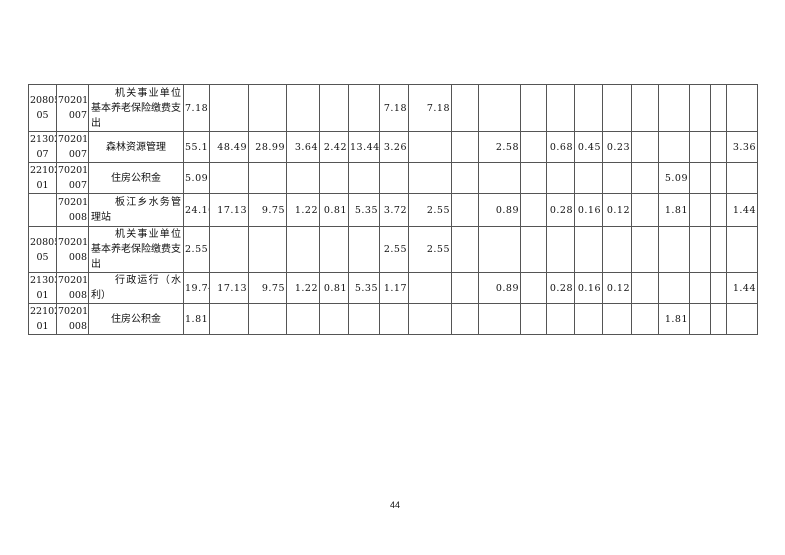  I want to click on amount-cell: 0.89, so click(499, 210).